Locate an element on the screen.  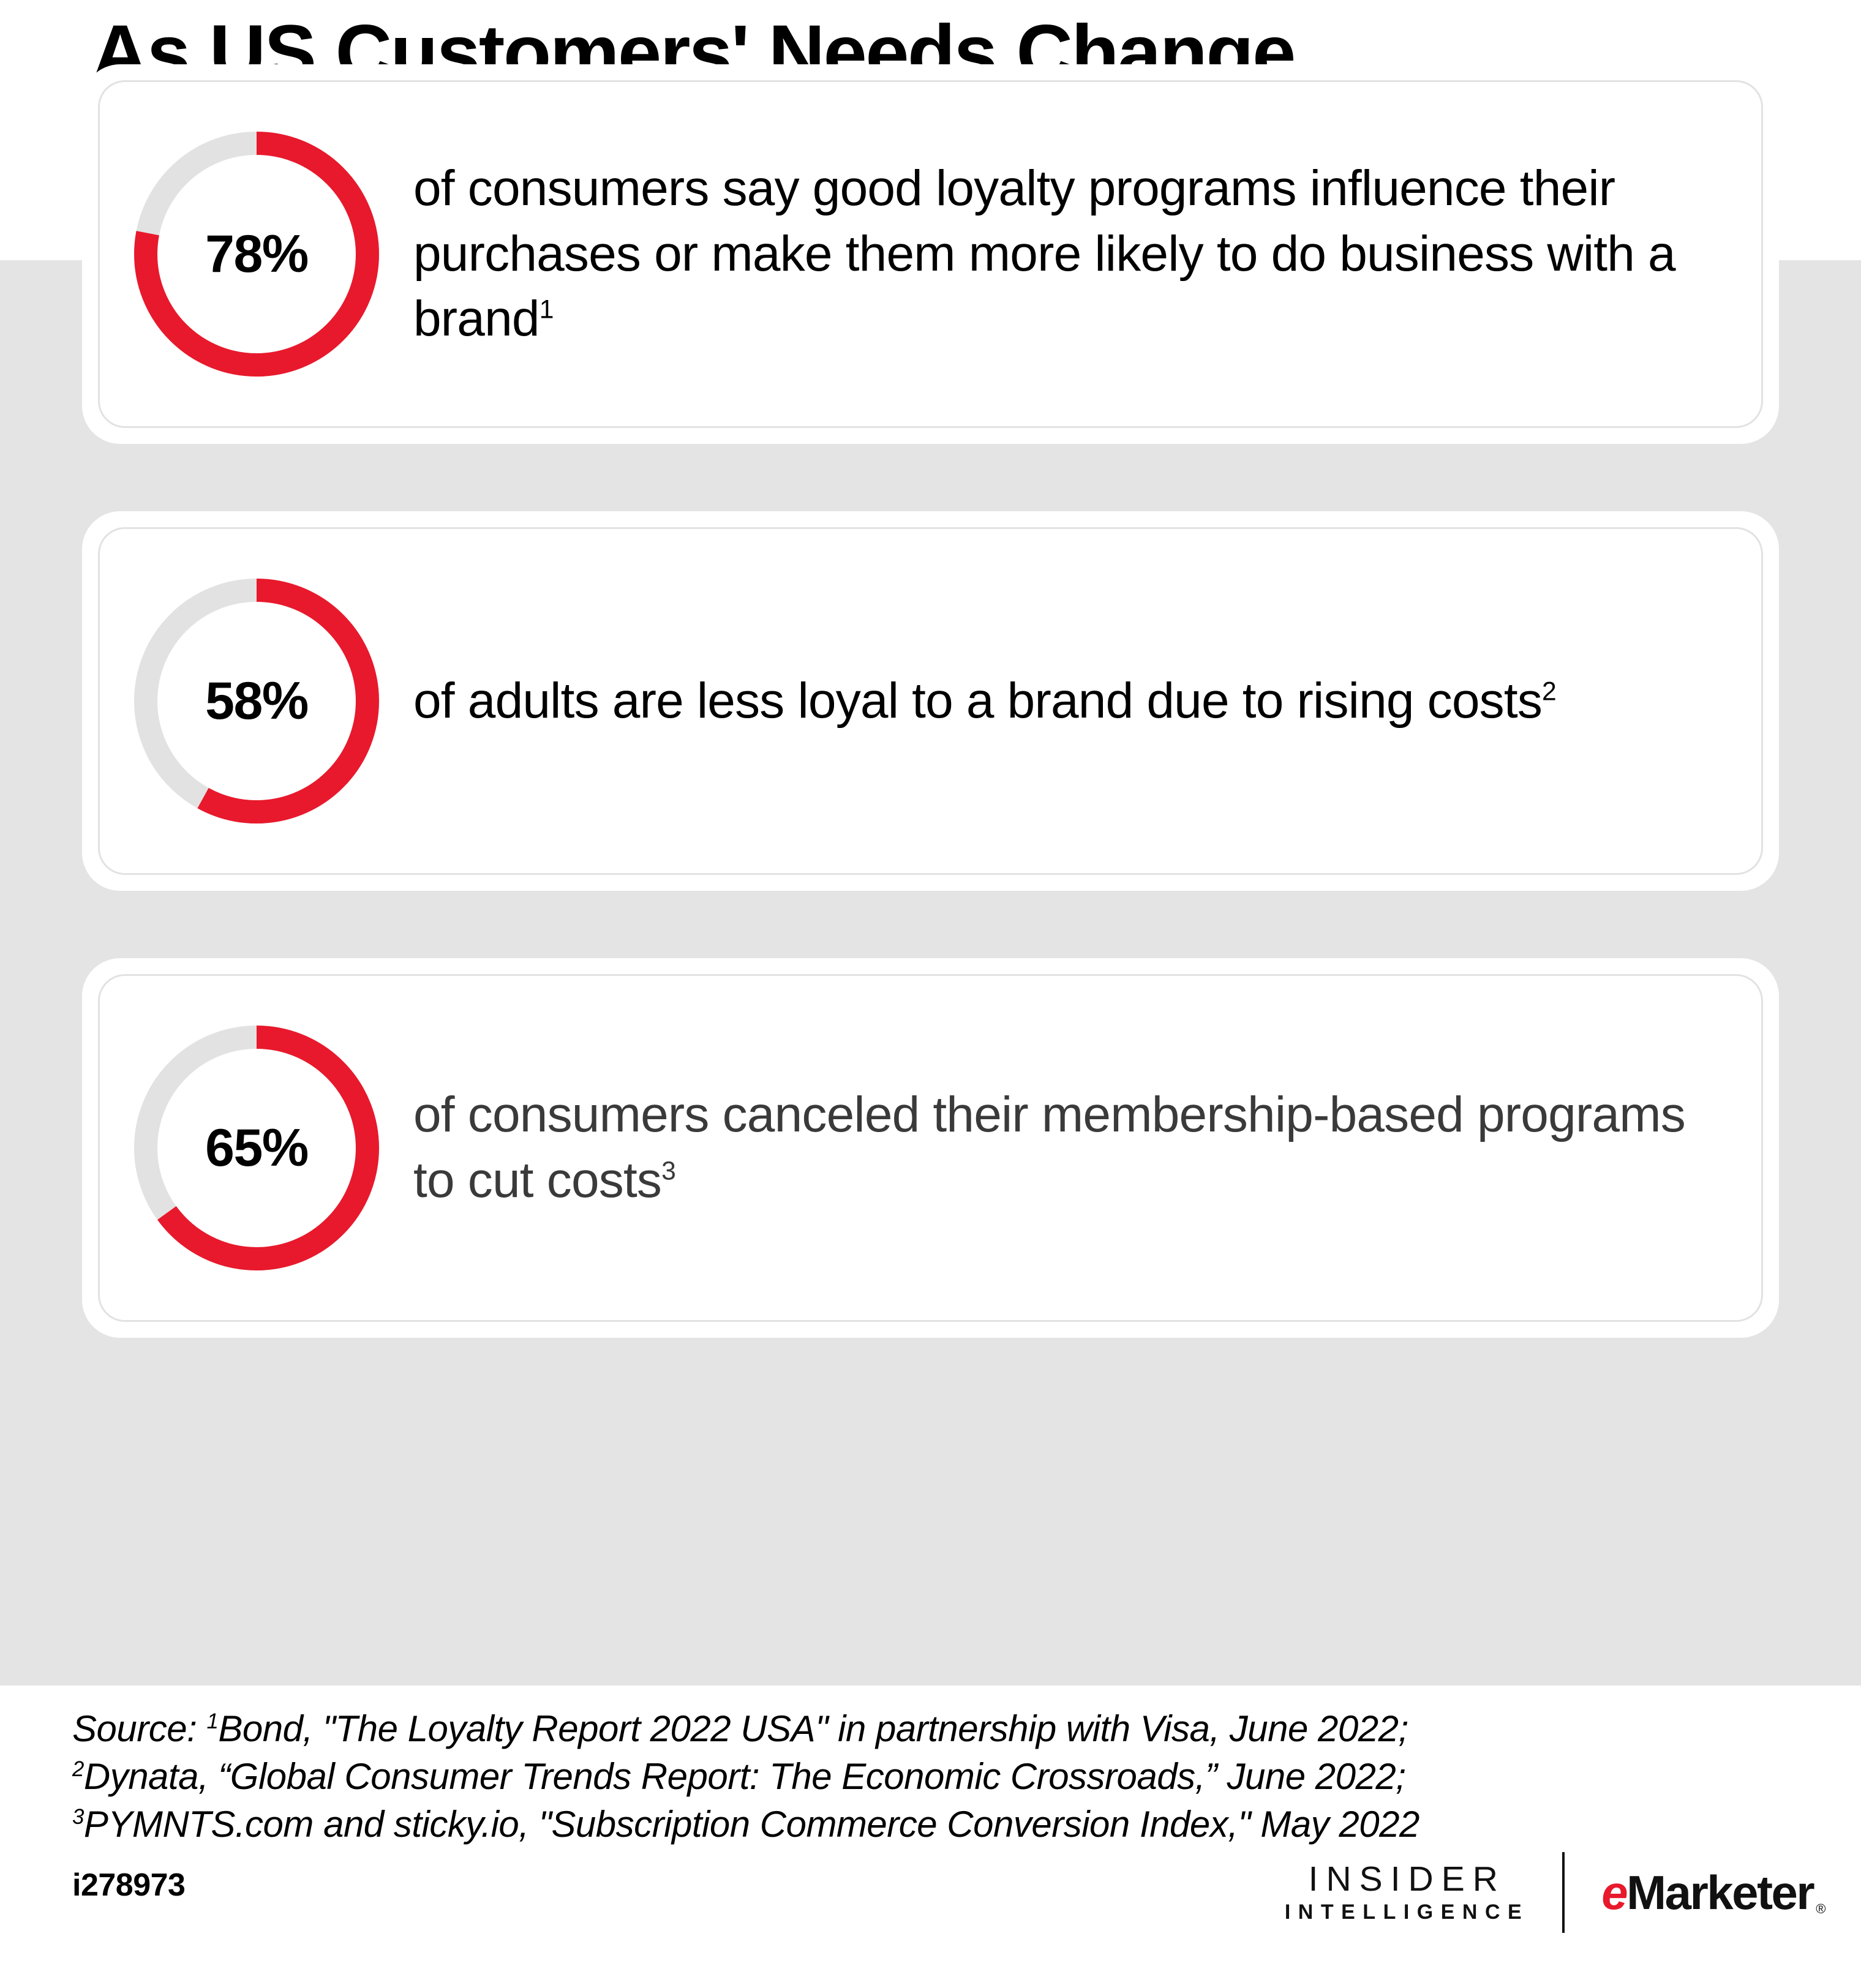
donut-chart: 78% is located at coordinates (256, 254).